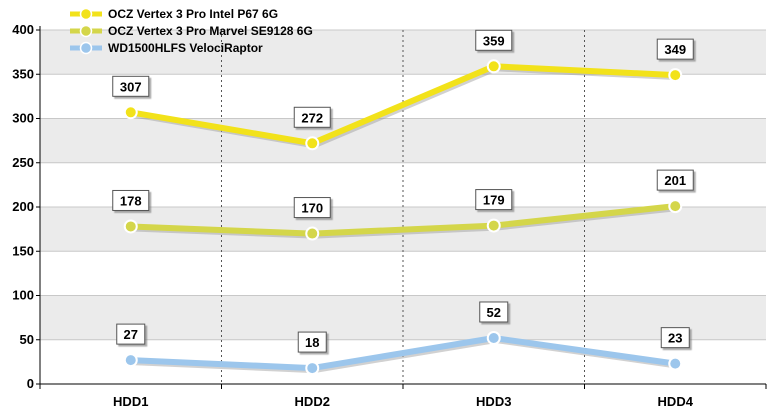 The width and height of the screenshot is (769, 413). What do you see at coordinates (30, 383) in the screenshot?
I see `y-tick-label: 0` at bounding box center [30, 383].